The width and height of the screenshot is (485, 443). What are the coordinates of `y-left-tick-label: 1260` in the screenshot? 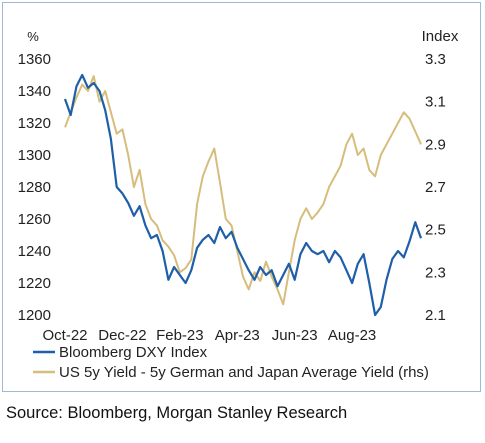 It's located at (34, 219).